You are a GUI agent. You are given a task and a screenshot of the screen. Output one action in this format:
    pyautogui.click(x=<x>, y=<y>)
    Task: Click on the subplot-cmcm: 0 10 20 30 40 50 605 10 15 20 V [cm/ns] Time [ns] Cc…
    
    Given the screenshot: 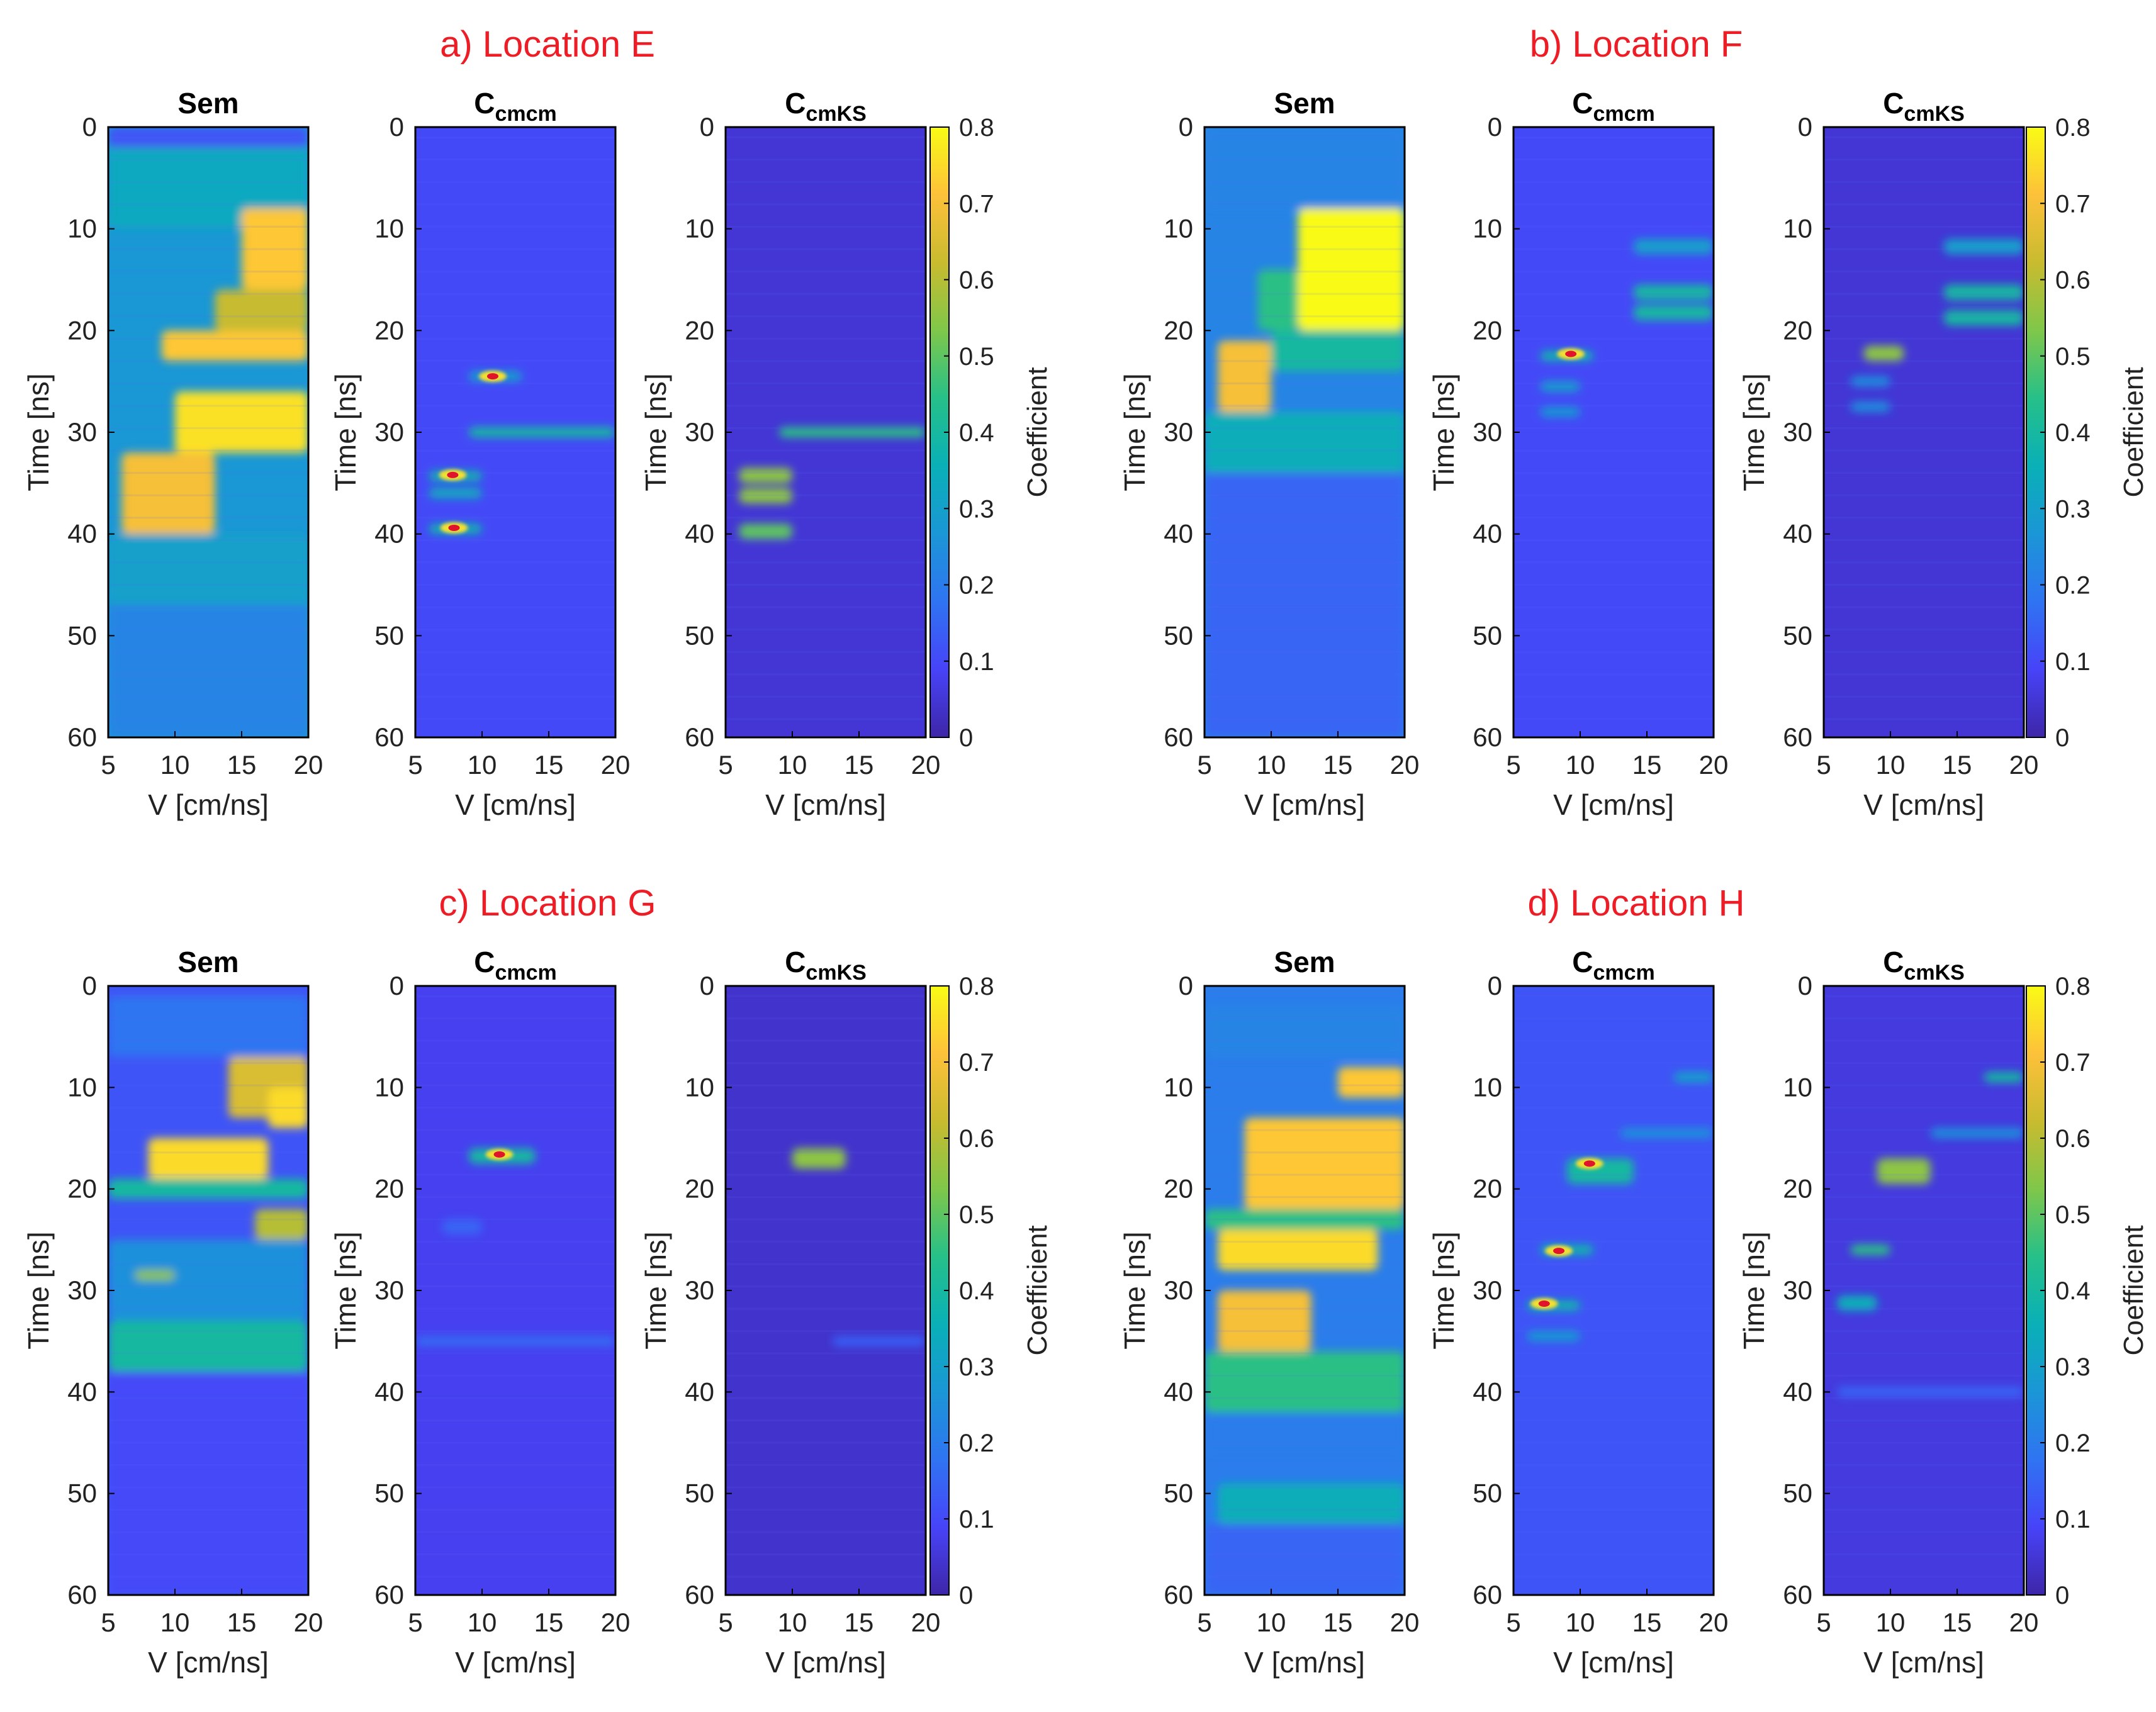 What is the action you would take?
    pyautogui.click(x=1577, y=1312)
    